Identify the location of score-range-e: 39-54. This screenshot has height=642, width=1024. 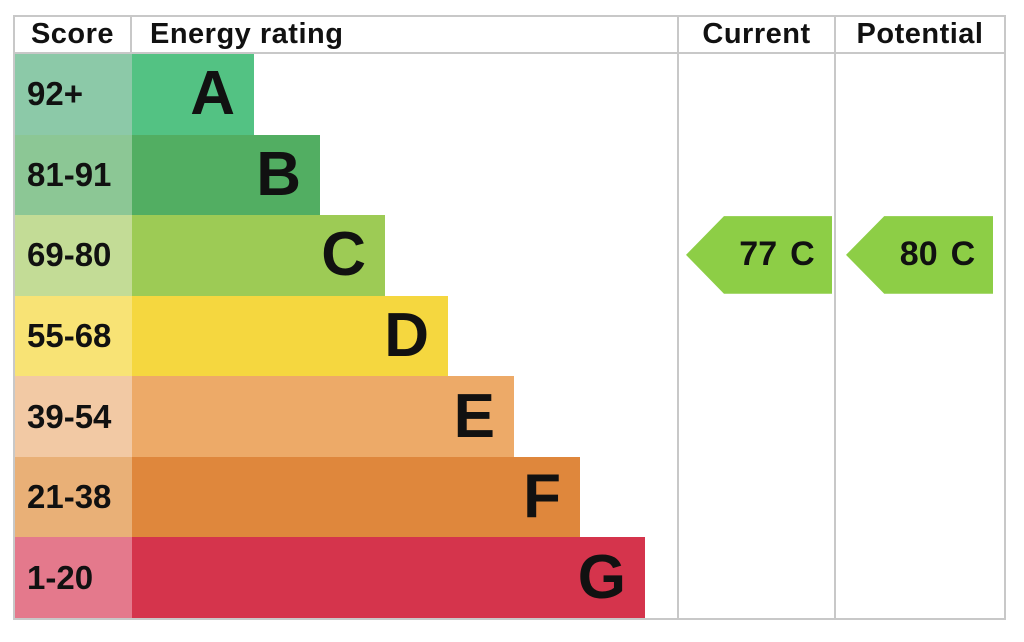
(73, 416).